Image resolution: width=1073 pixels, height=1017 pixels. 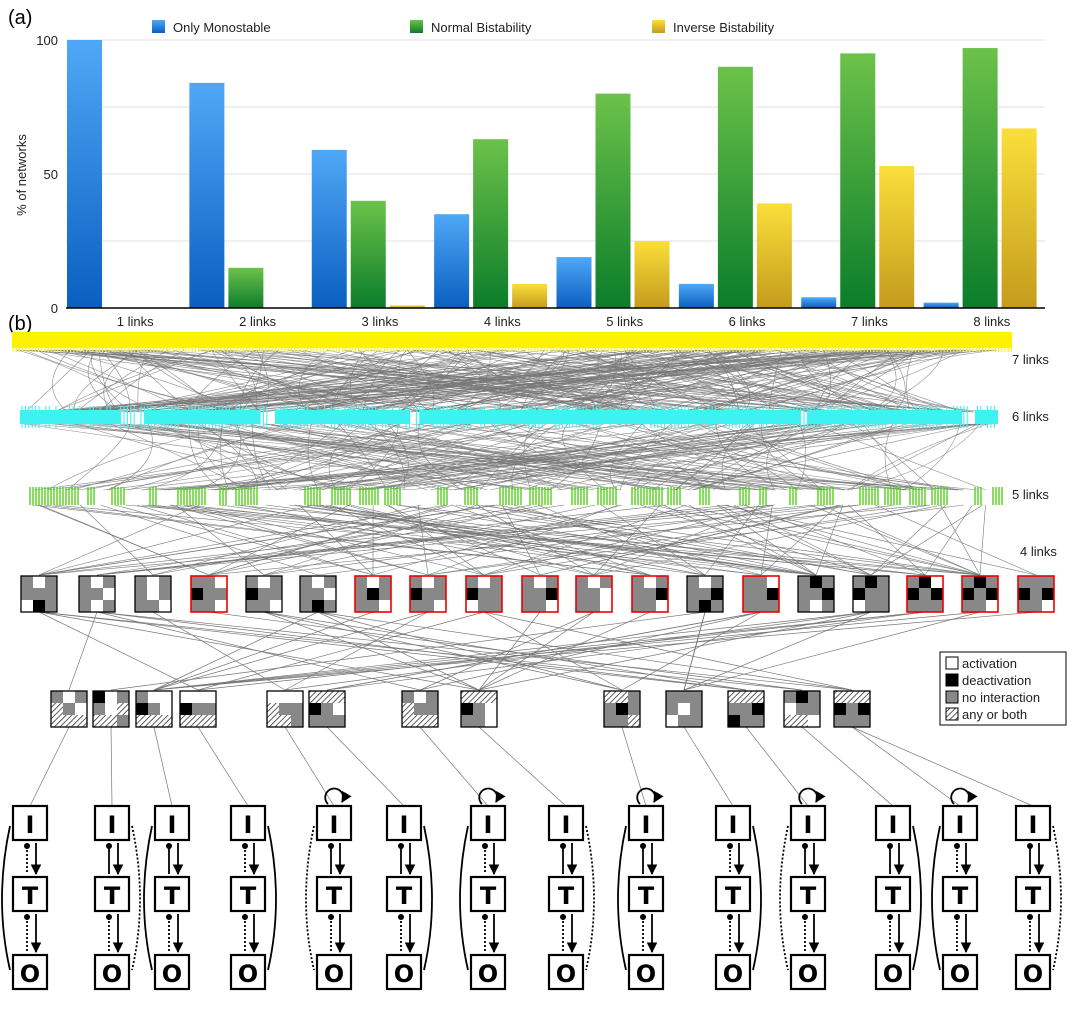 I want to click on x-tick-label: 5 links, so click(x=624, y=321).